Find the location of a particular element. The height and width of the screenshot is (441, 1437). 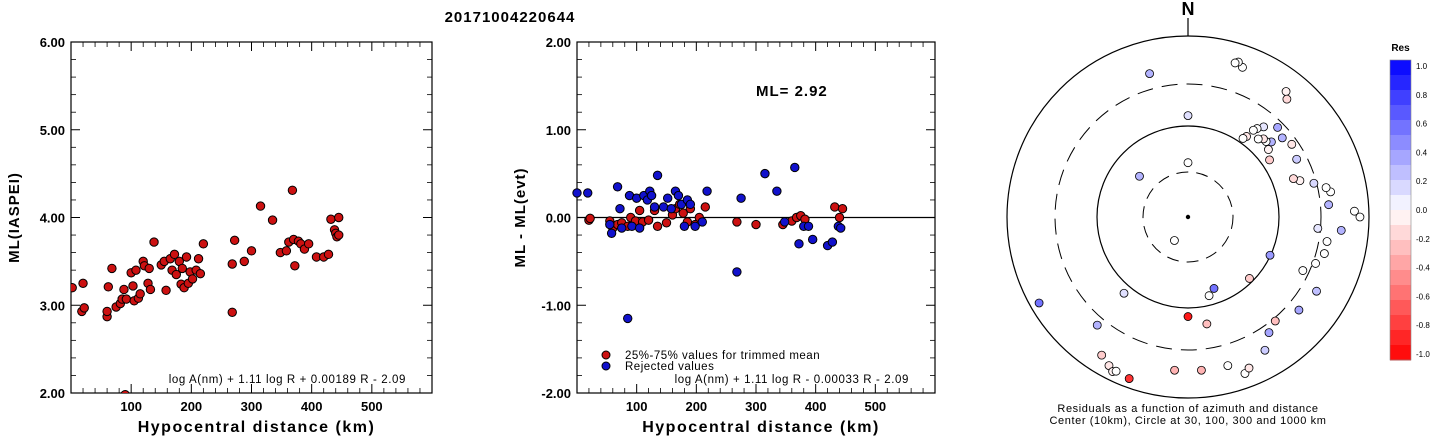

data-points is located at coordinates (207, 289).